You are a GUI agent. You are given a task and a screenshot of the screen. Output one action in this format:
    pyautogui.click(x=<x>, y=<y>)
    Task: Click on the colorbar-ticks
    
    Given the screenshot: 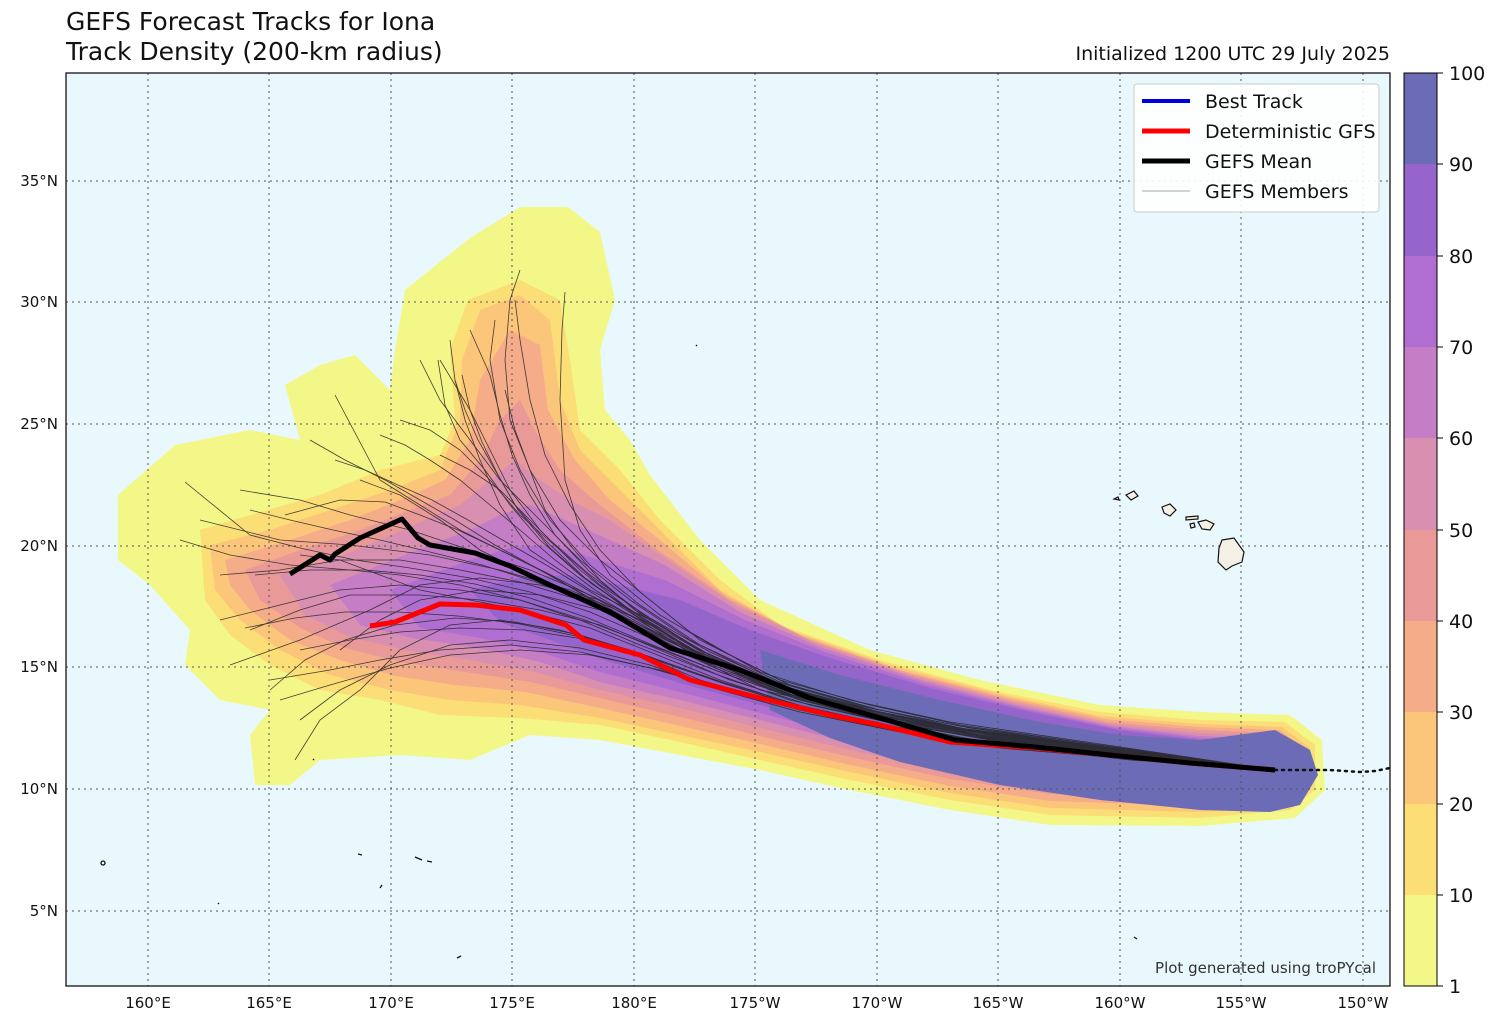 What is the action you would take?
    pyautogui.click(x=1440, y=529)
    